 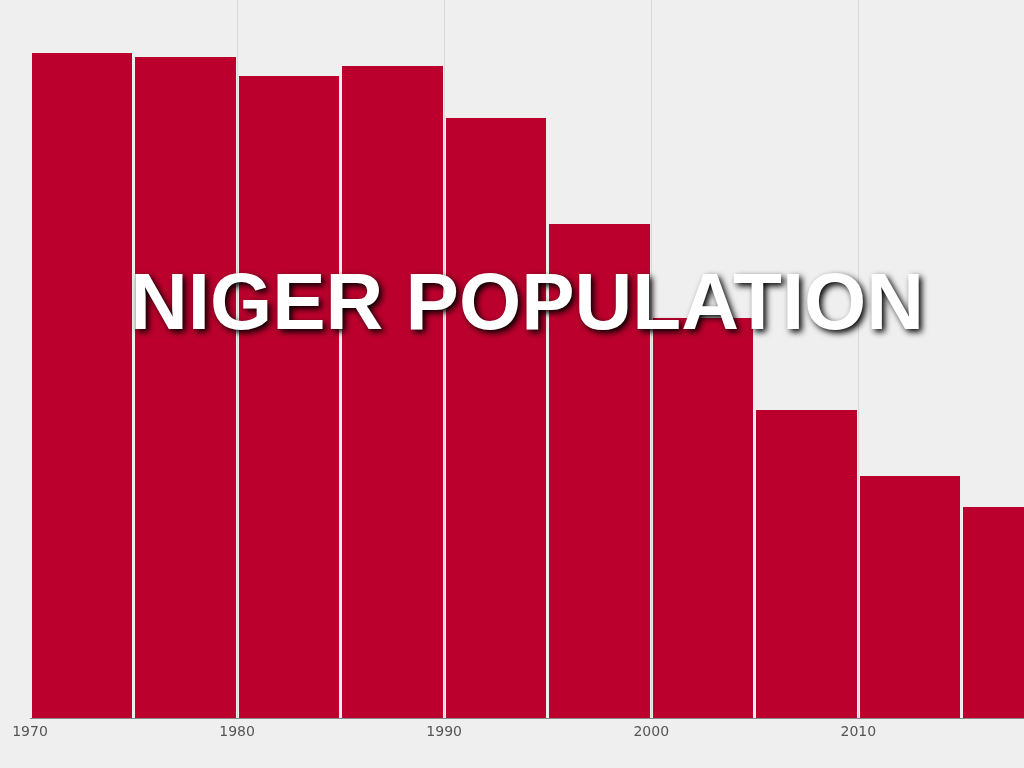 What do you see at coordinates (237, 730) in the screenshot?
I see `x-tick-label: 1980` at bounding box center [237, 730].